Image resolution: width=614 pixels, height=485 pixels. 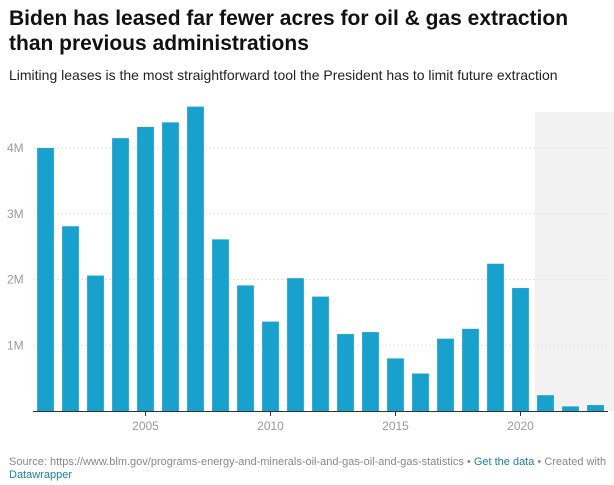 I want to click on bar-2011, so click(x=295, y=344).